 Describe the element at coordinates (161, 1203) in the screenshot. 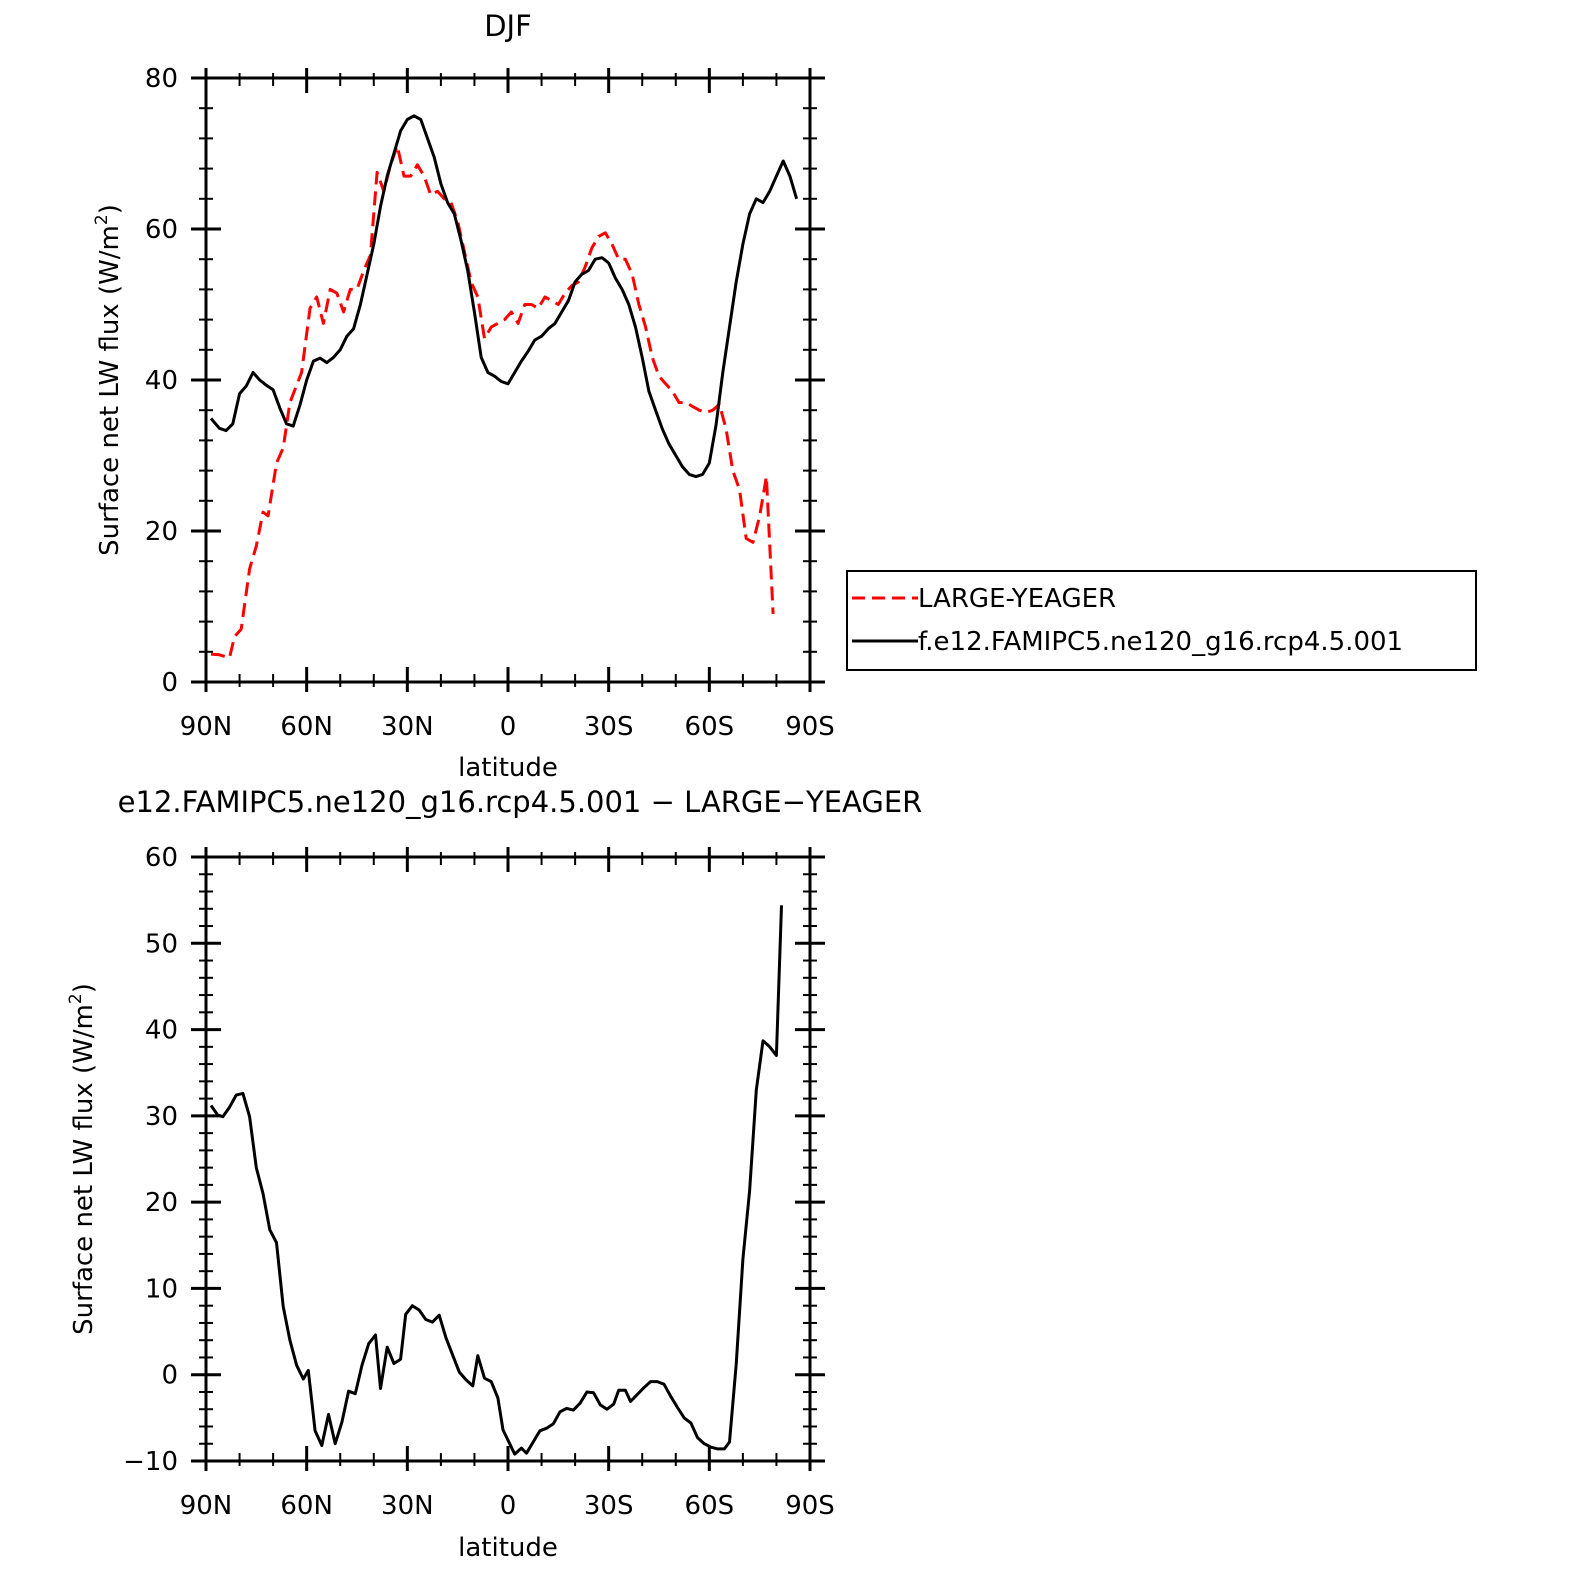

I see `bottom-y-tick-label: 20` at that location.